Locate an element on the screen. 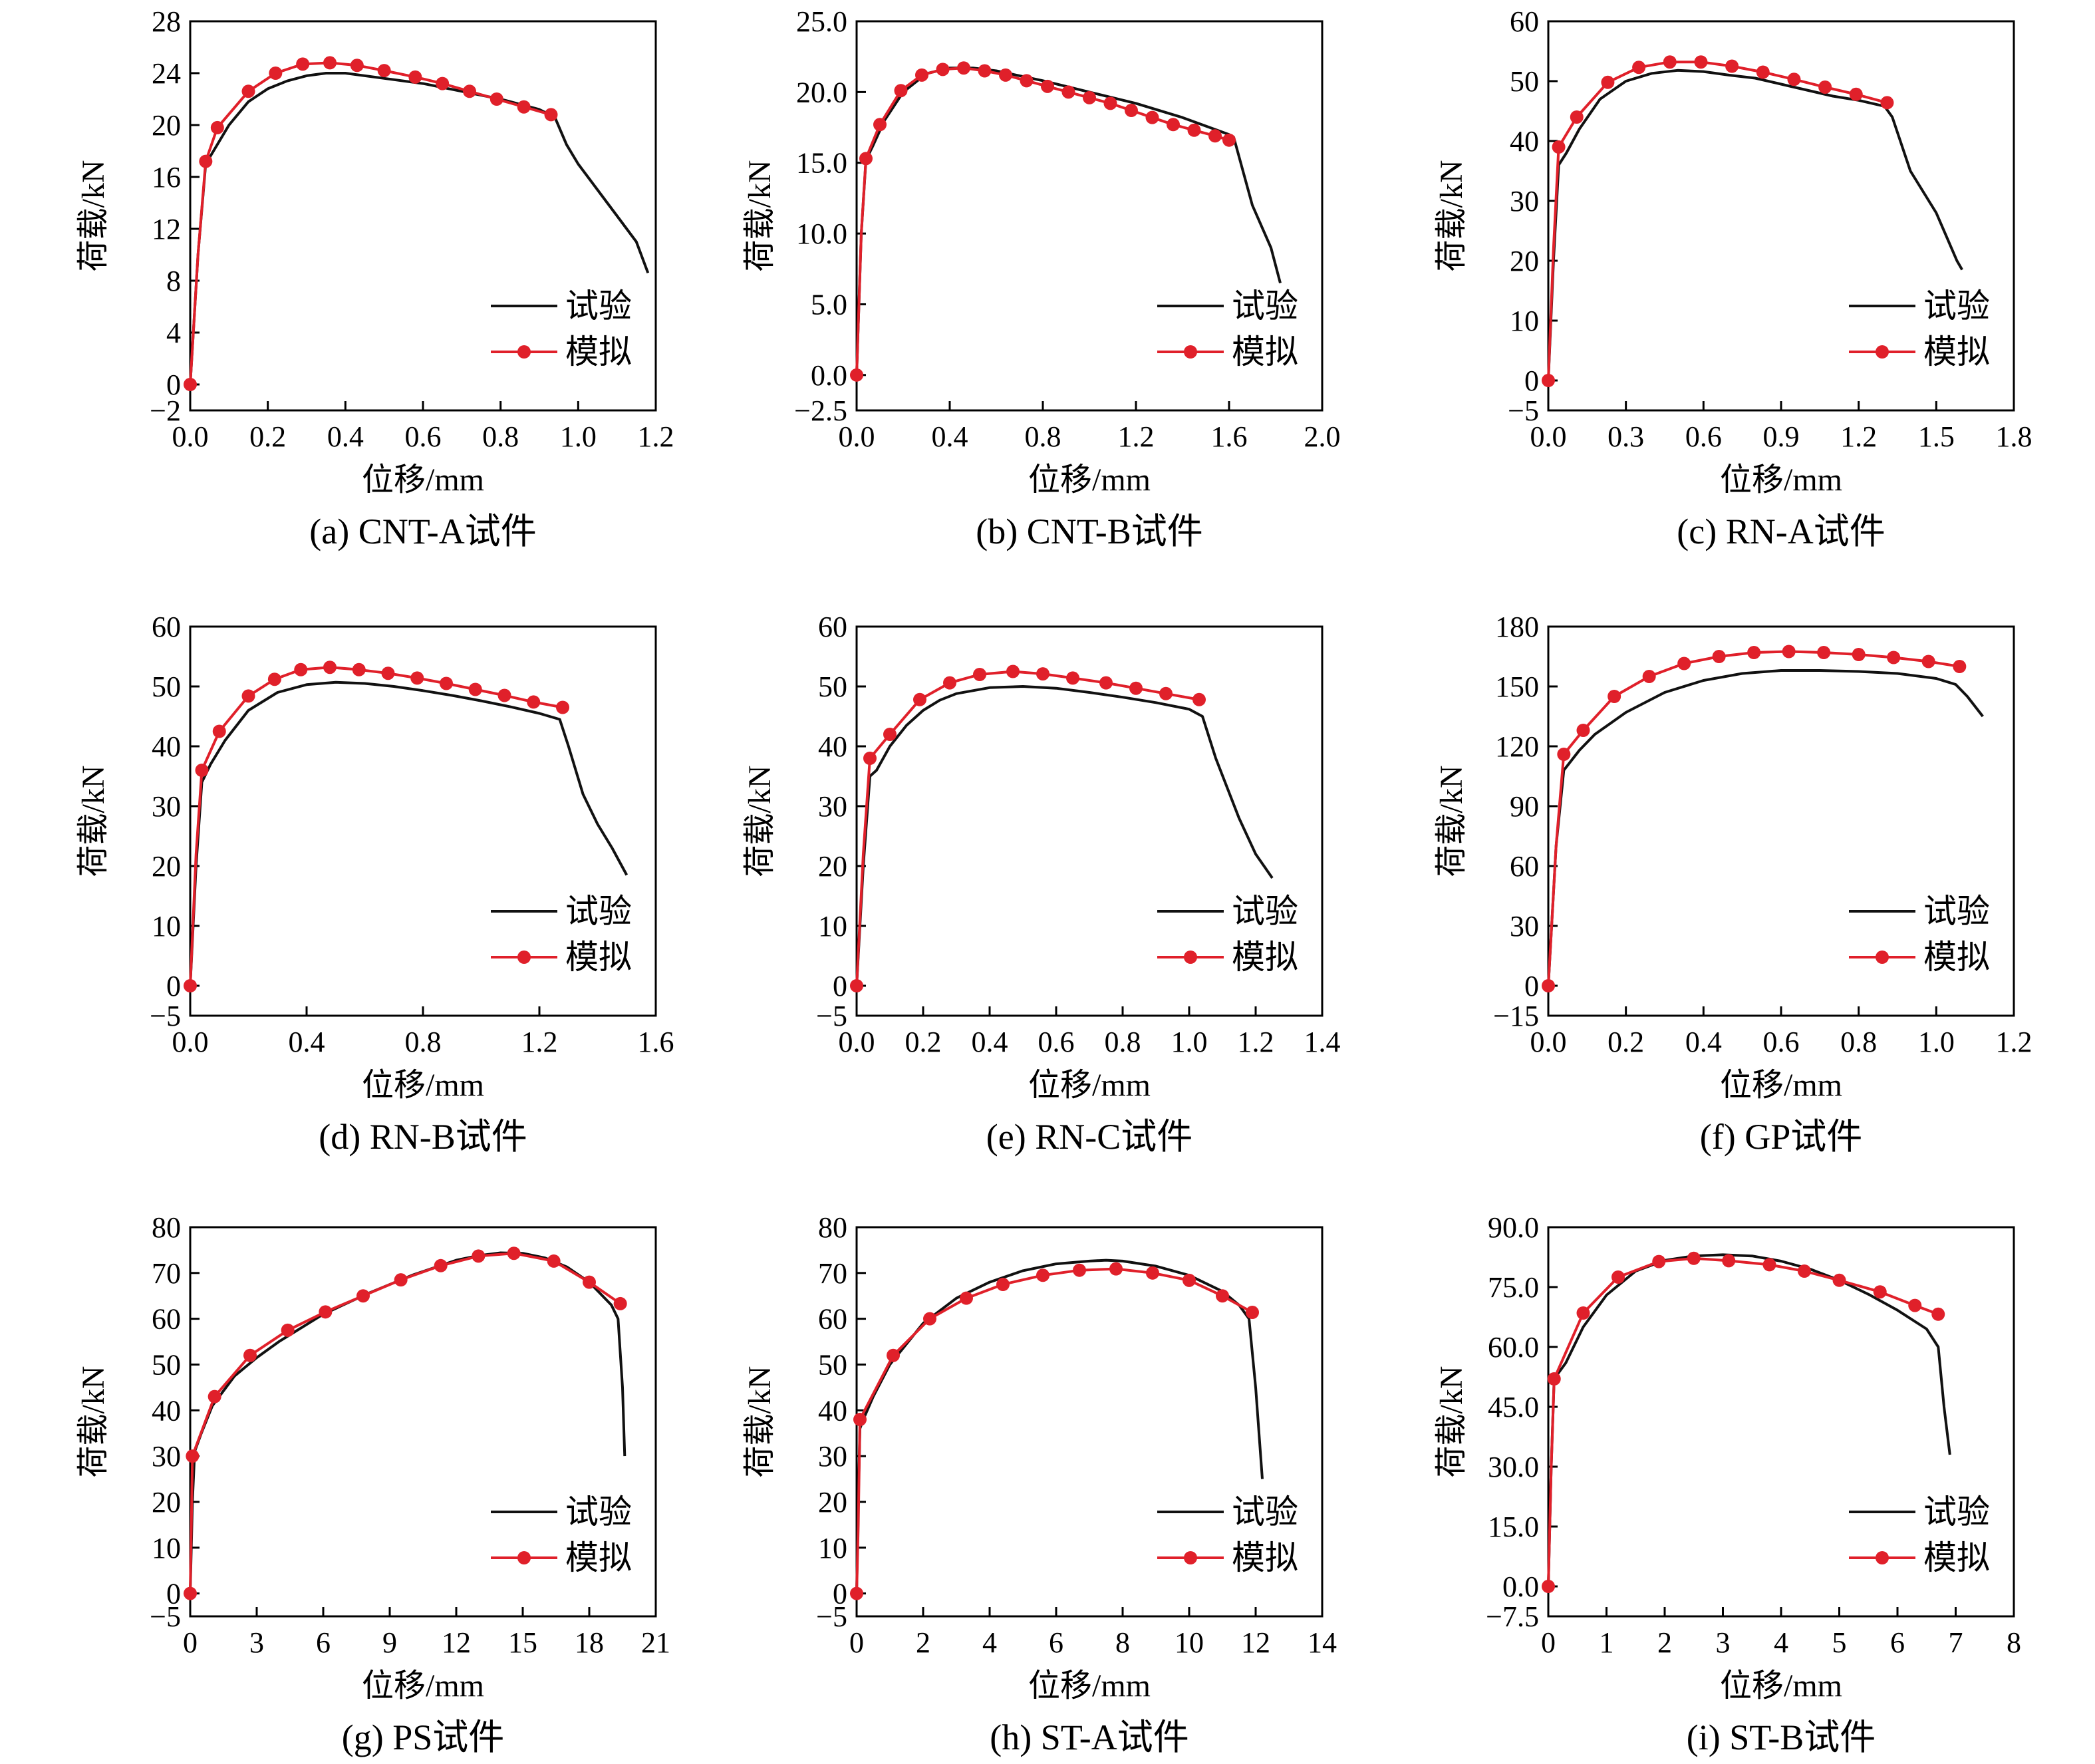  y-tick-label: 75.0 is located at coordinates (1513, 1287).